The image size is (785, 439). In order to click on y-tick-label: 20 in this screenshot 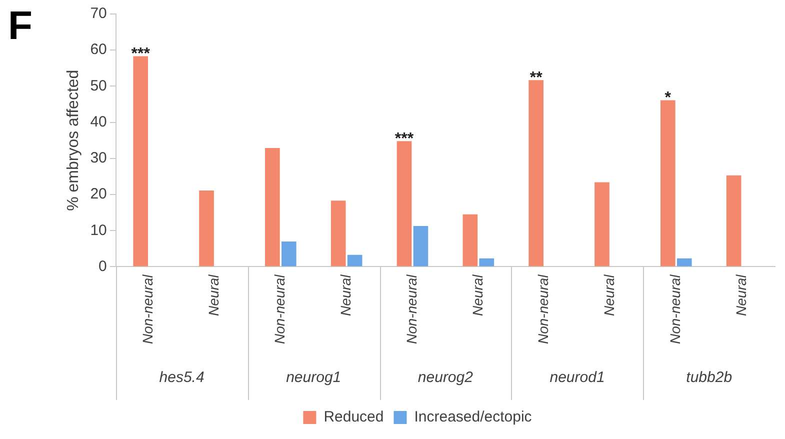, I will do `click(98, 194)`.